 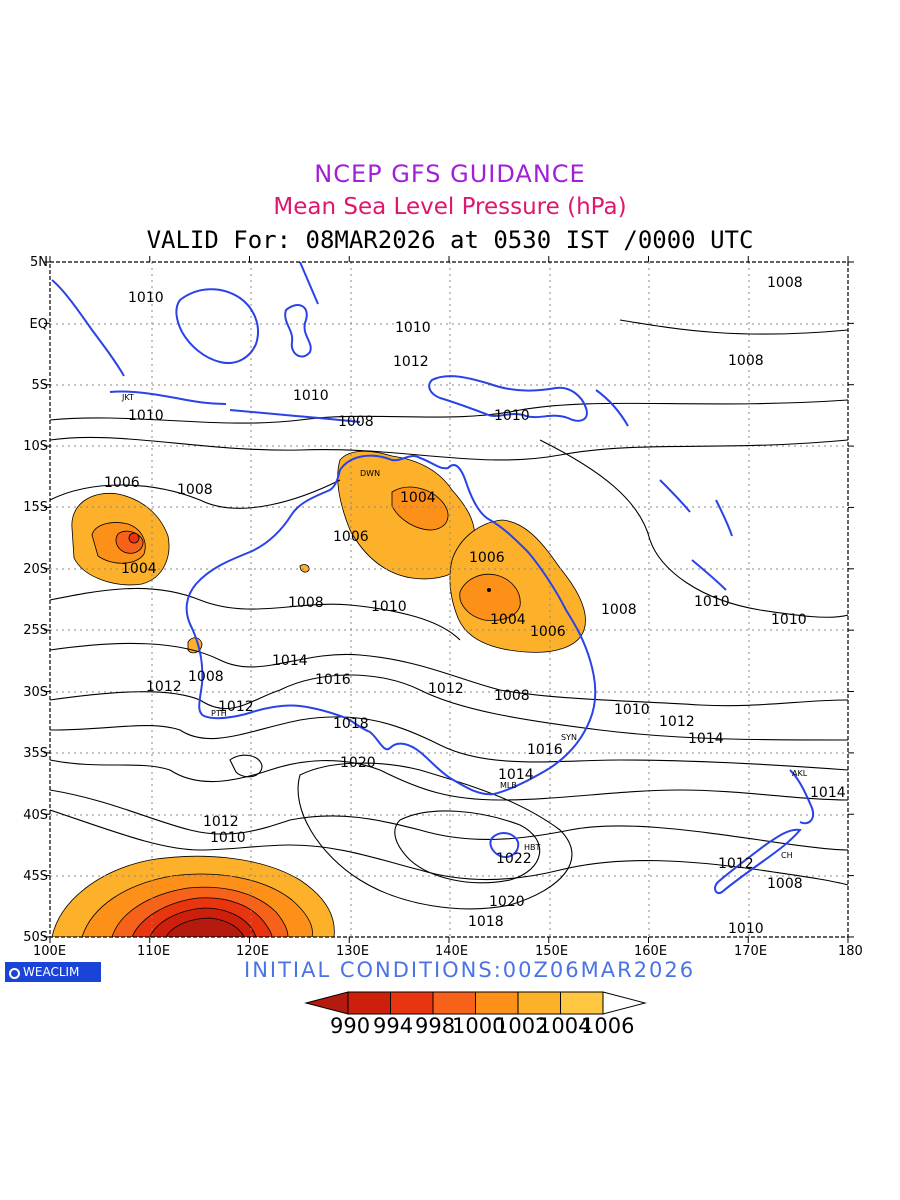 I want to click on coast-solomons, so click(x=675, y=496).